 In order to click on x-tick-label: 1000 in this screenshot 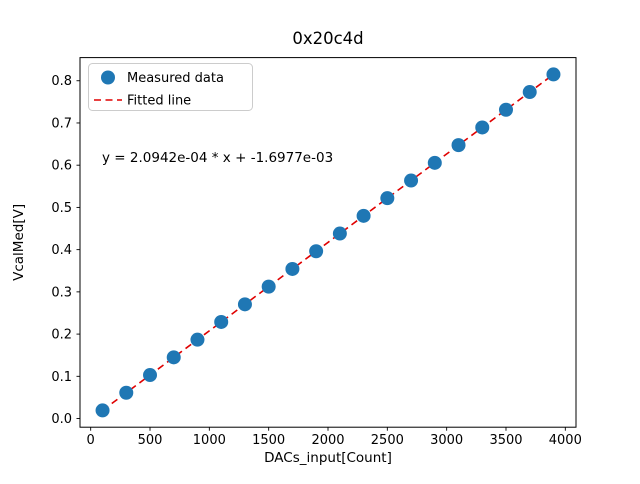, I will do `click(209, 440)`.